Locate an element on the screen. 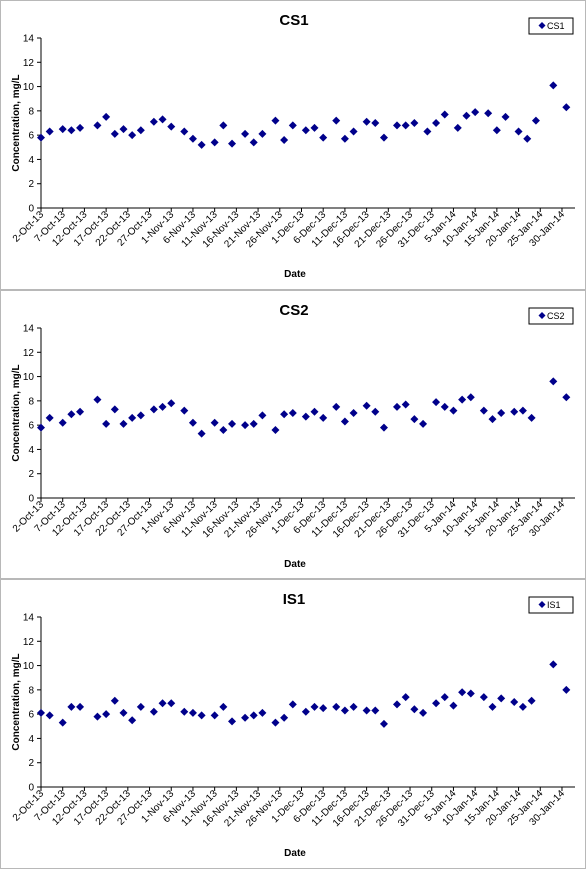 This screenshot has width=587, height=870. legend-label: CS2 is located at coordinates (556, 316).